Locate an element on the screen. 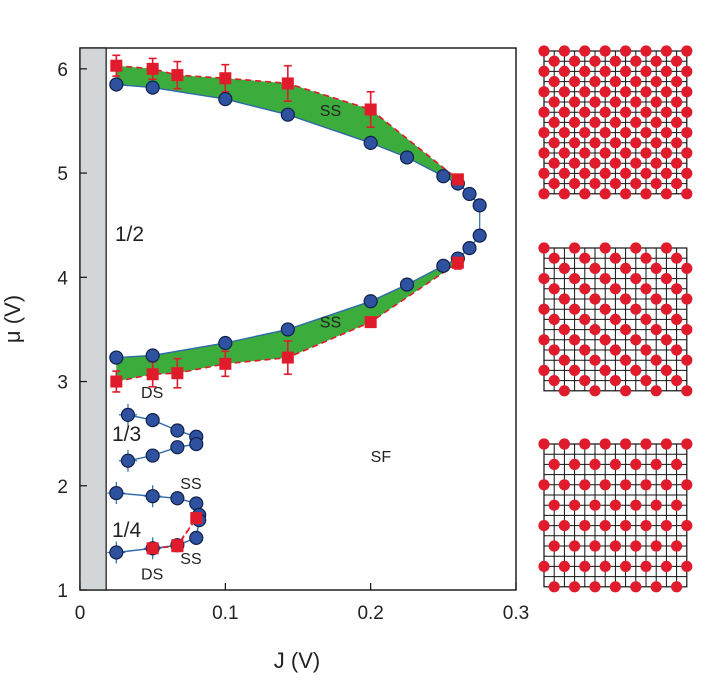 The image size is (711, 686). region-annotation: 1/3 is located at coordinates (126, 434).